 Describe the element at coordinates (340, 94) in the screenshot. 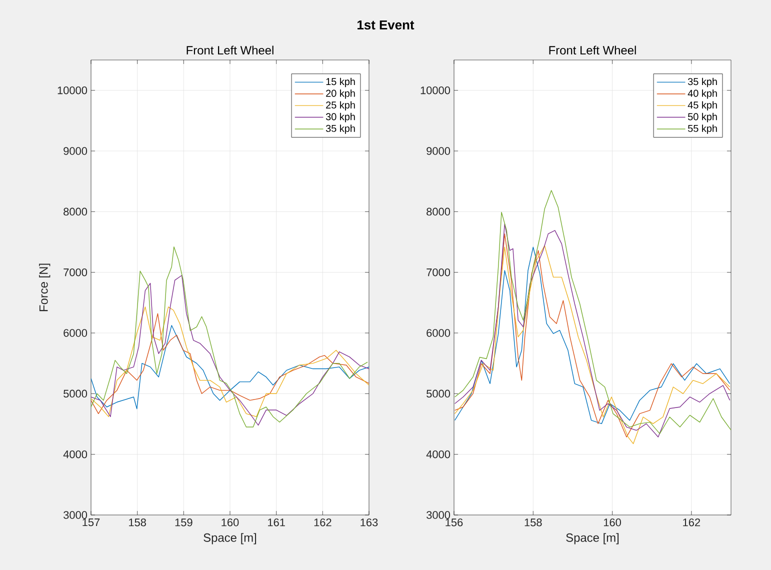

I see `legend-label: 20 kph` at that location.